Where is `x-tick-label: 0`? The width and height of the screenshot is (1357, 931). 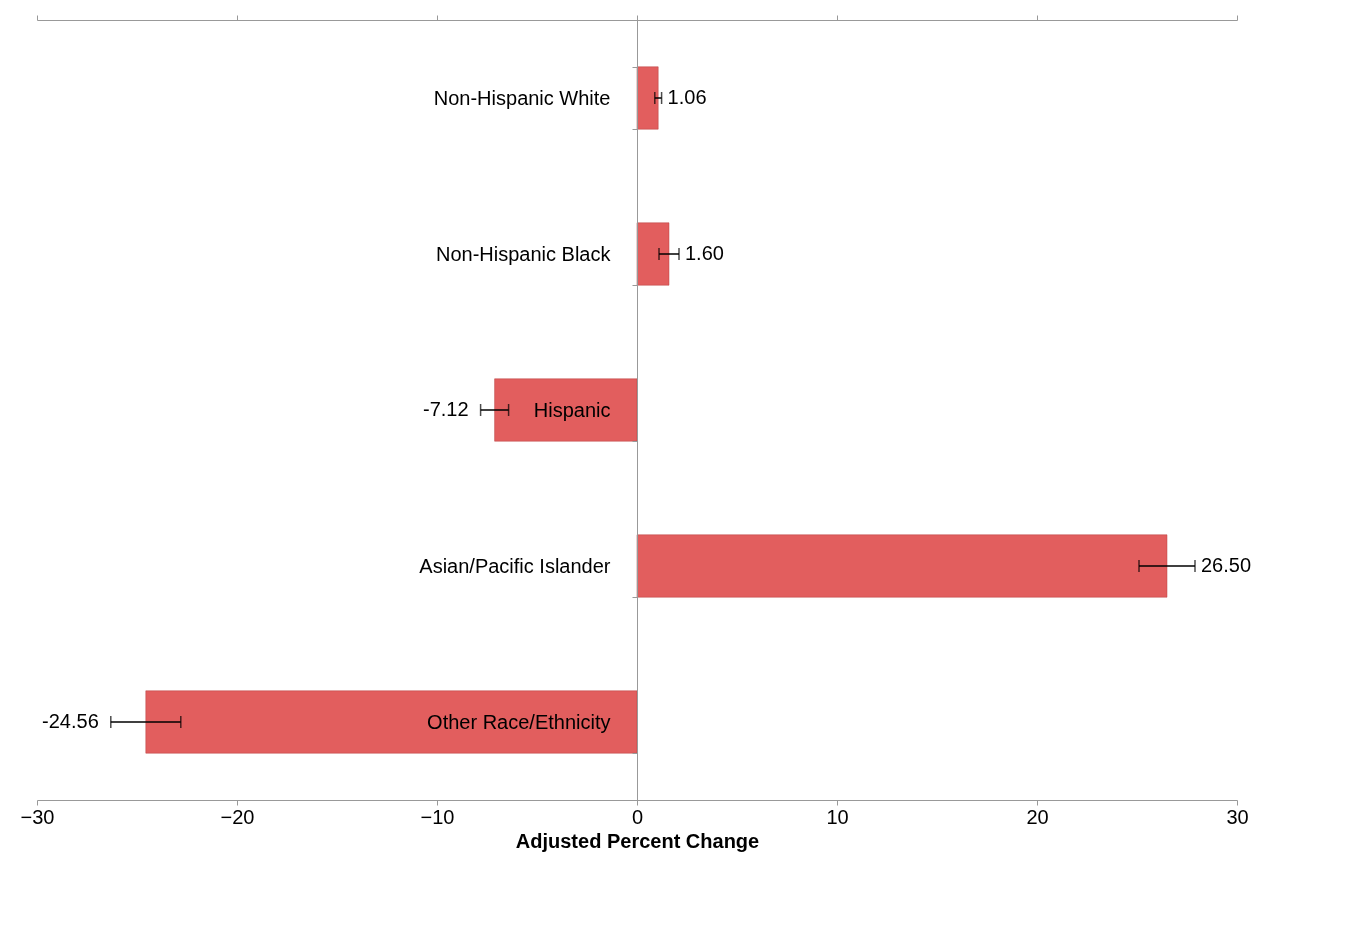
x-tick-label: 0 is located at coordinates (637, 816).